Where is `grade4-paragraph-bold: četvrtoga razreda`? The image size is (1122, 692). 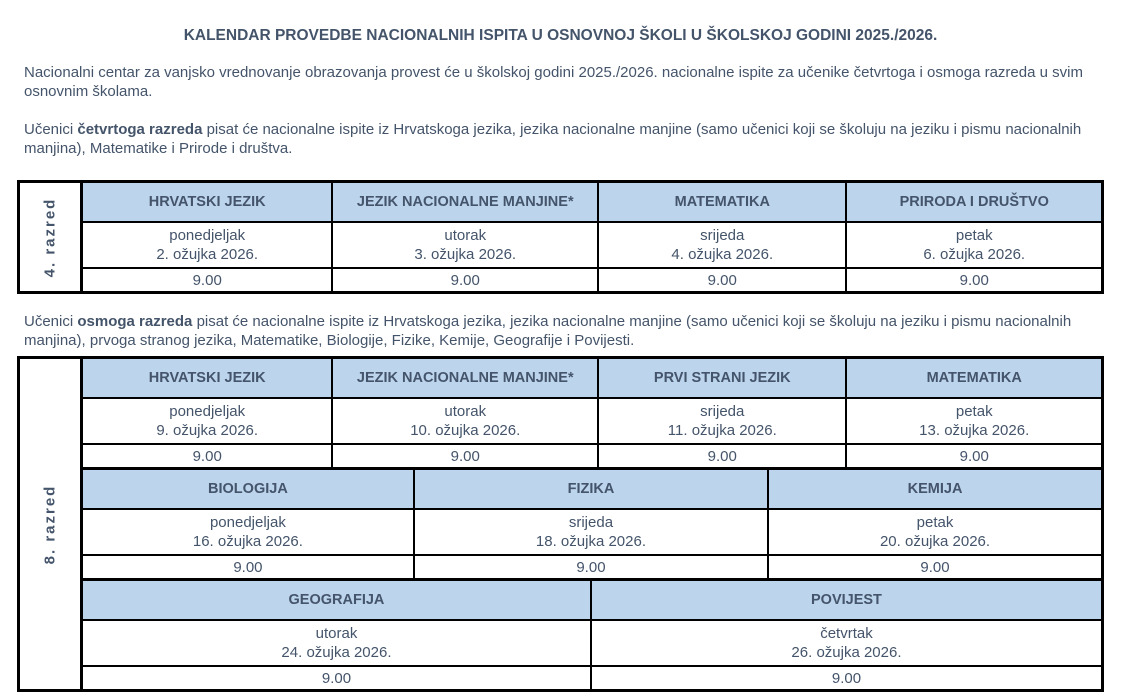
grade4-paragraph-bold: četvrtoga razreda is located at coordinates (140, 129).